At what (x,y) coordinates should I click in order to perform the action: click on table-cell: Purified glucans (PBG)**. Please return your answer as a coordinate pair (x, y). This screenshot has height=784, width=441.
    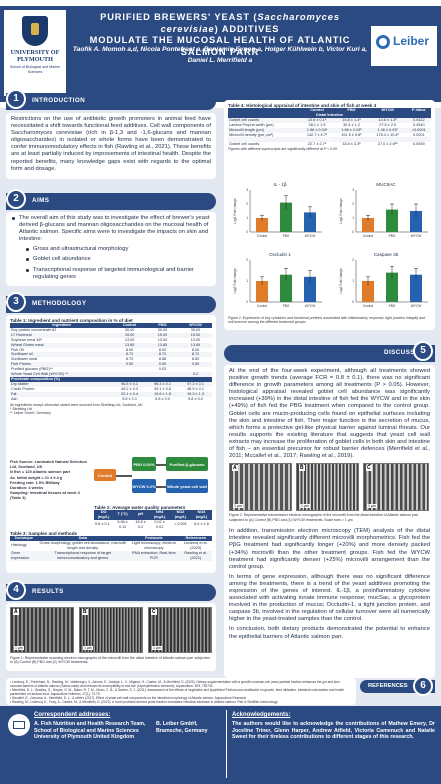
    Looking at the image, I should click on (32, 369).